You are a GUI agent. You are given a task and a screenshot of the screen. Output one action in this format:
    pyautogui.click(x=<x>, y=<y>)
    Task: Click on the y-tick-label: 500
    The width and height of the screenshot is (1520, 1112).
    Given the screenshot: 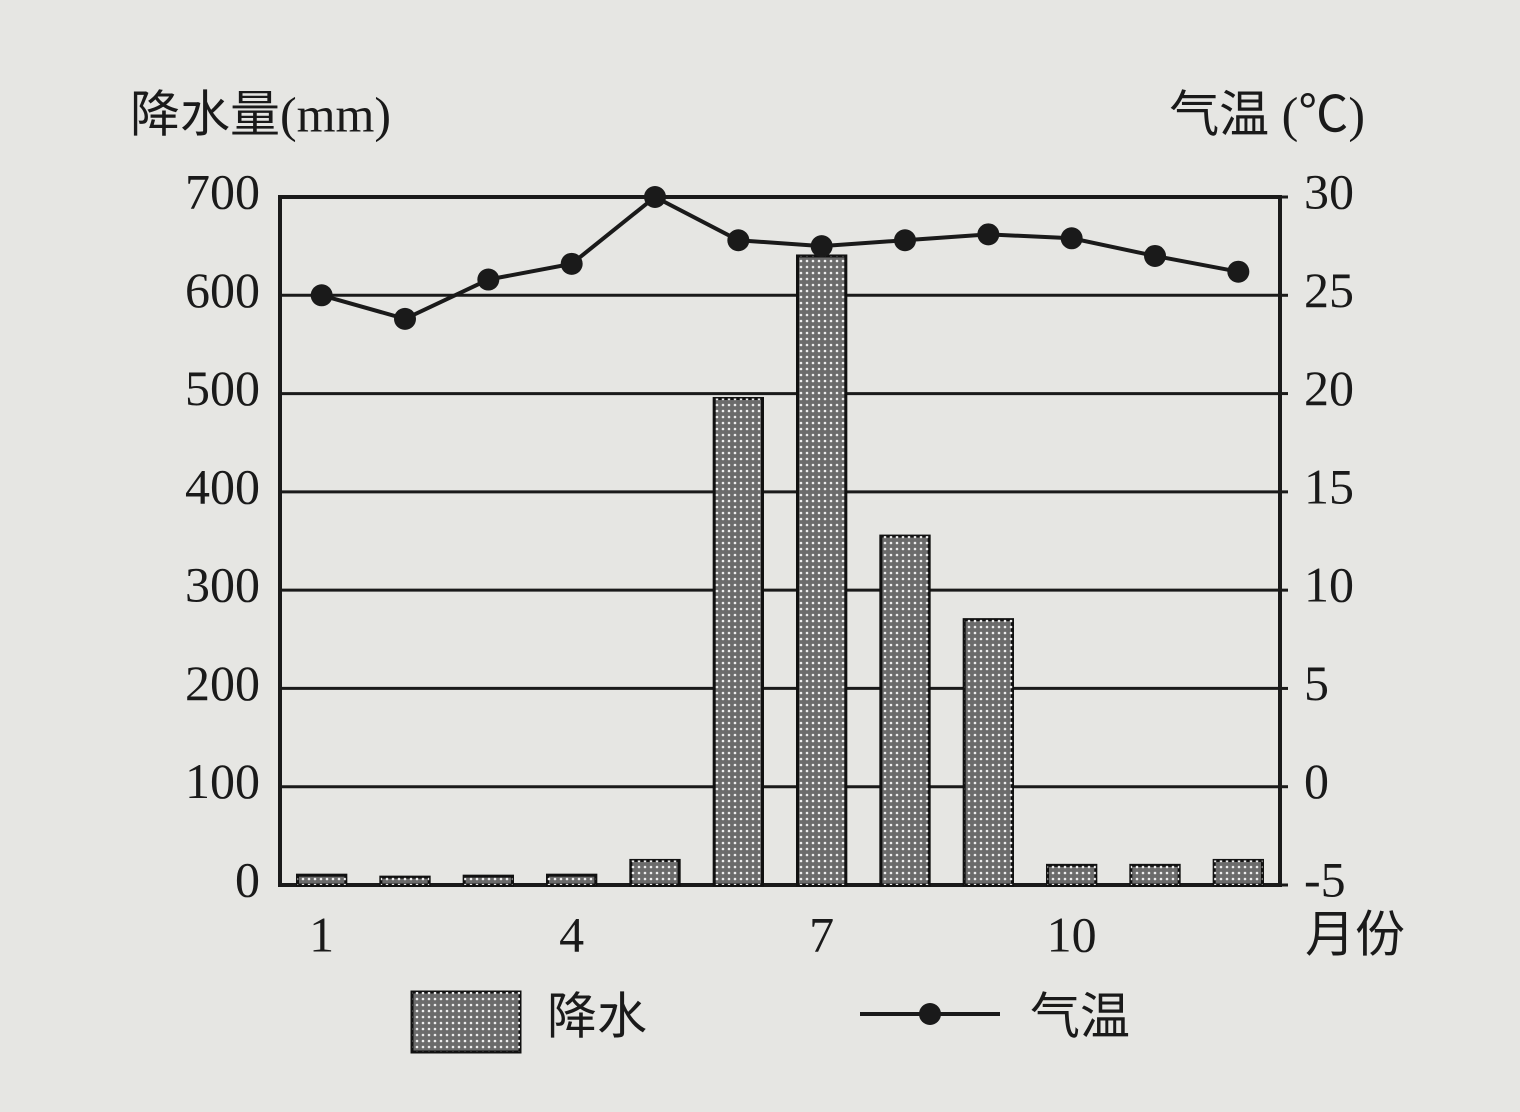 What is the action you would take?
    pyautogui.click(x=222, y=388)
    